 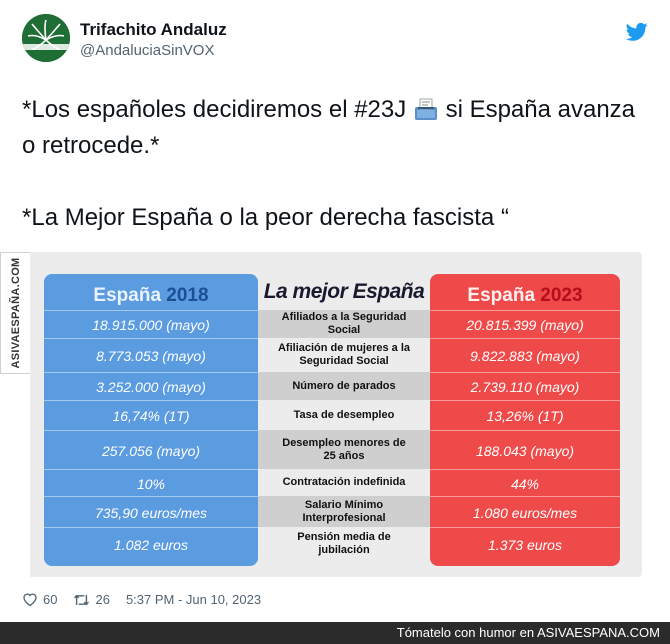 I want to click on indicator-label: Pensión media de jubilación, so click(x=344, y=543).